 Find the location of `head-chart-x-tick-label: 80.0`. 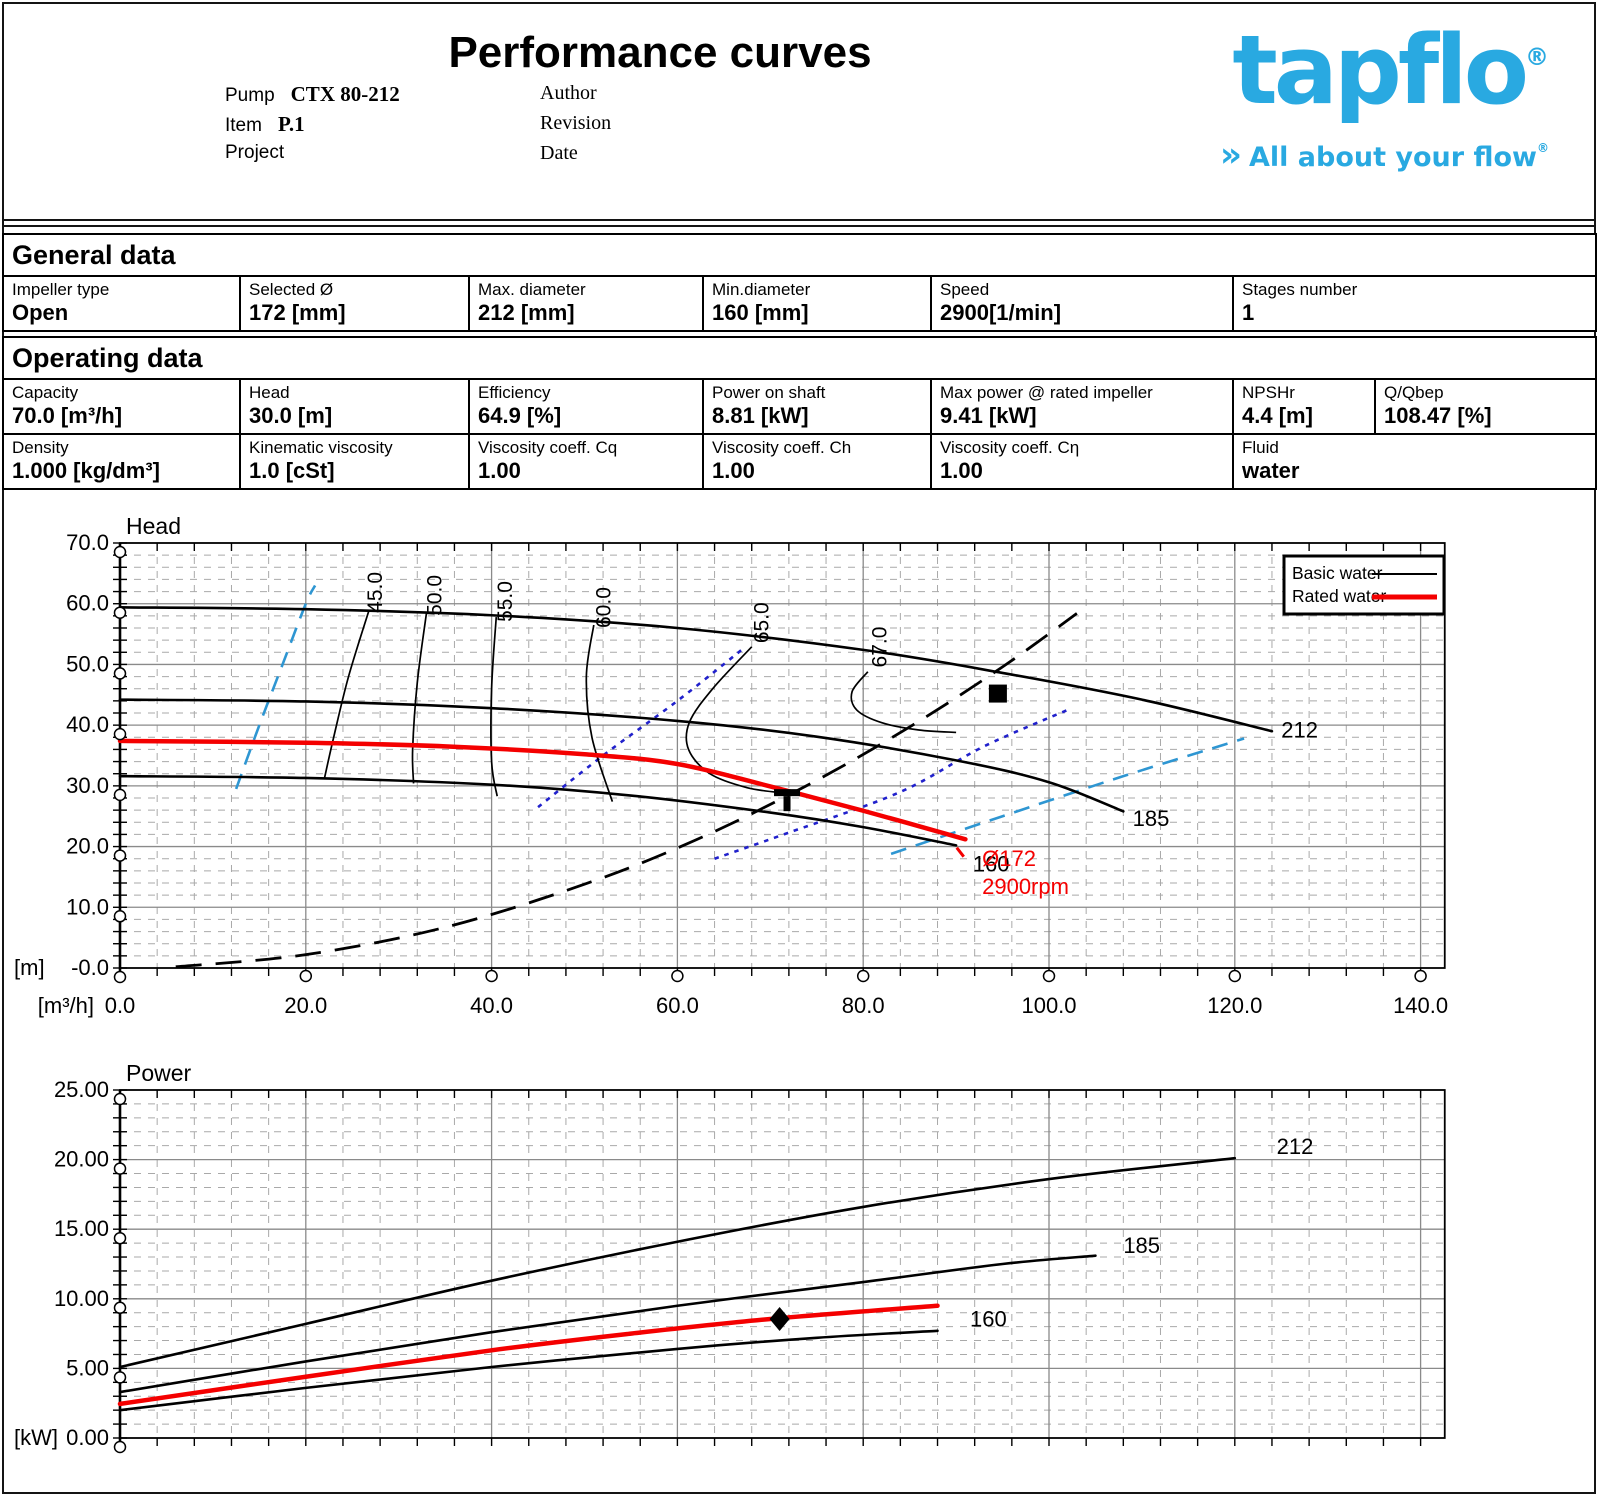

head-chart-x-tick-label: 80.0 is located at coordinates (863, 1005).